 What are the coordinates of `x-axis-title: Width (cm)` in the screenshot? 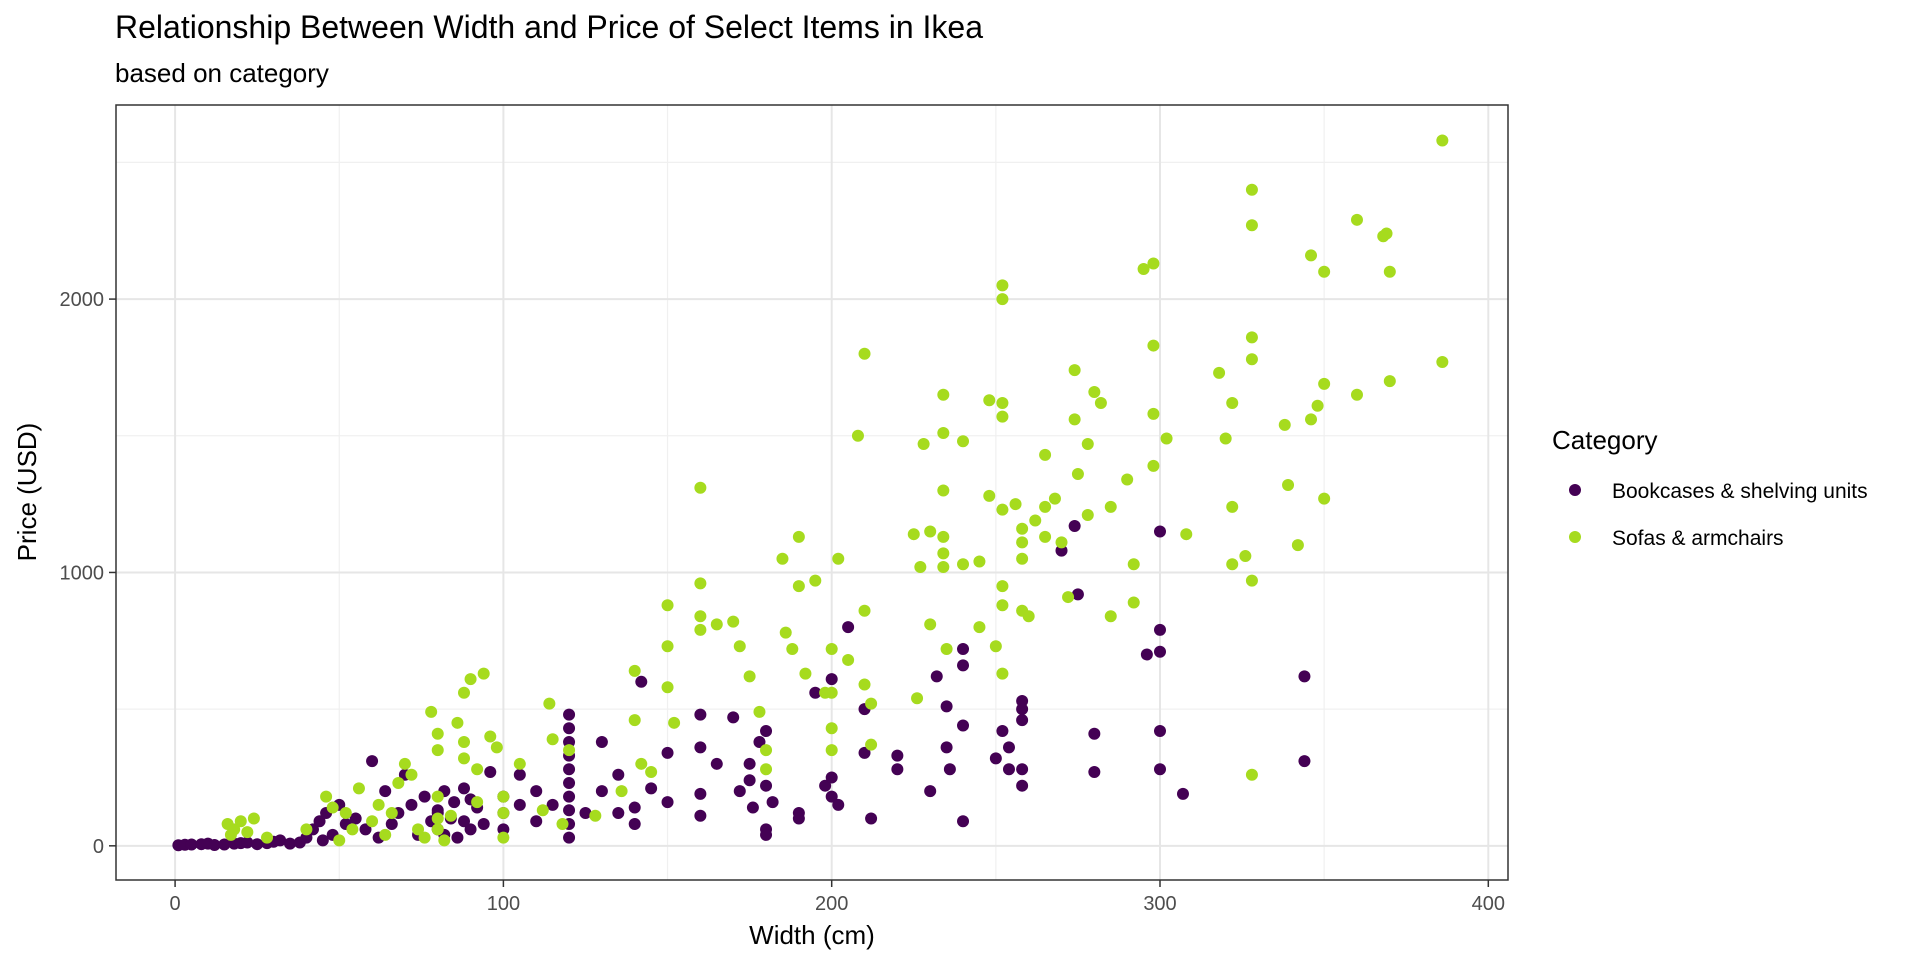 It's located at (812, 935).